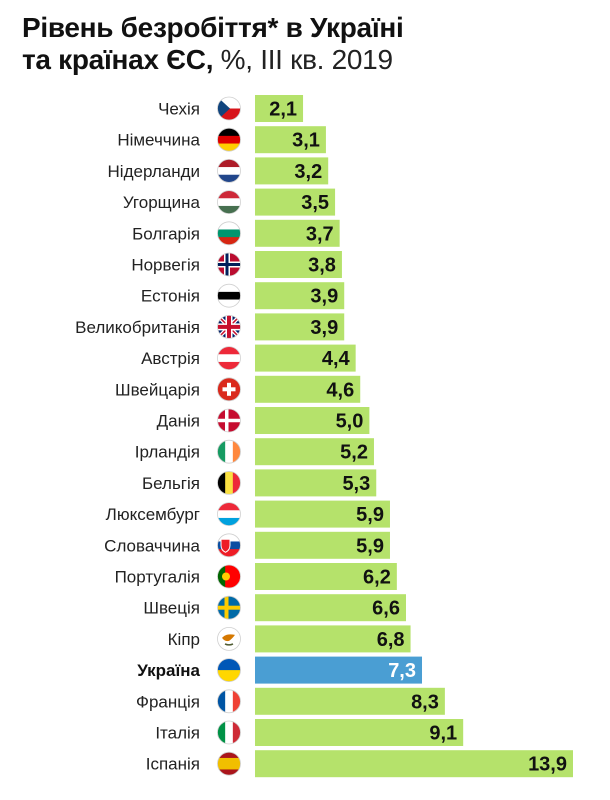 Image resolution: width=610 pixels, height=800 pixels. What do you see at coordinates (179, 109) in the screenshot?
I see `category-label: Чехія` at bounding box center [179, 109].